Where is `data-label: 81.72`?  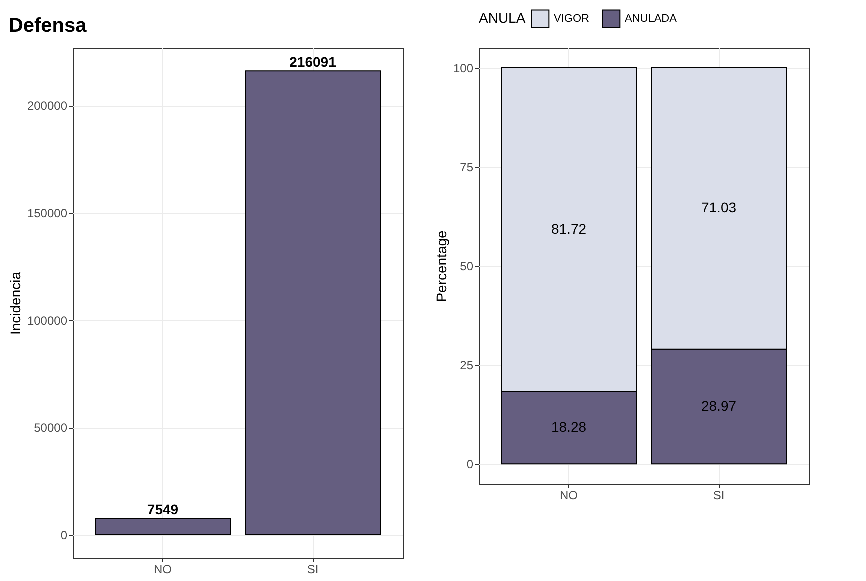 data-label: 81.72 is located at coordinates (569, 228).